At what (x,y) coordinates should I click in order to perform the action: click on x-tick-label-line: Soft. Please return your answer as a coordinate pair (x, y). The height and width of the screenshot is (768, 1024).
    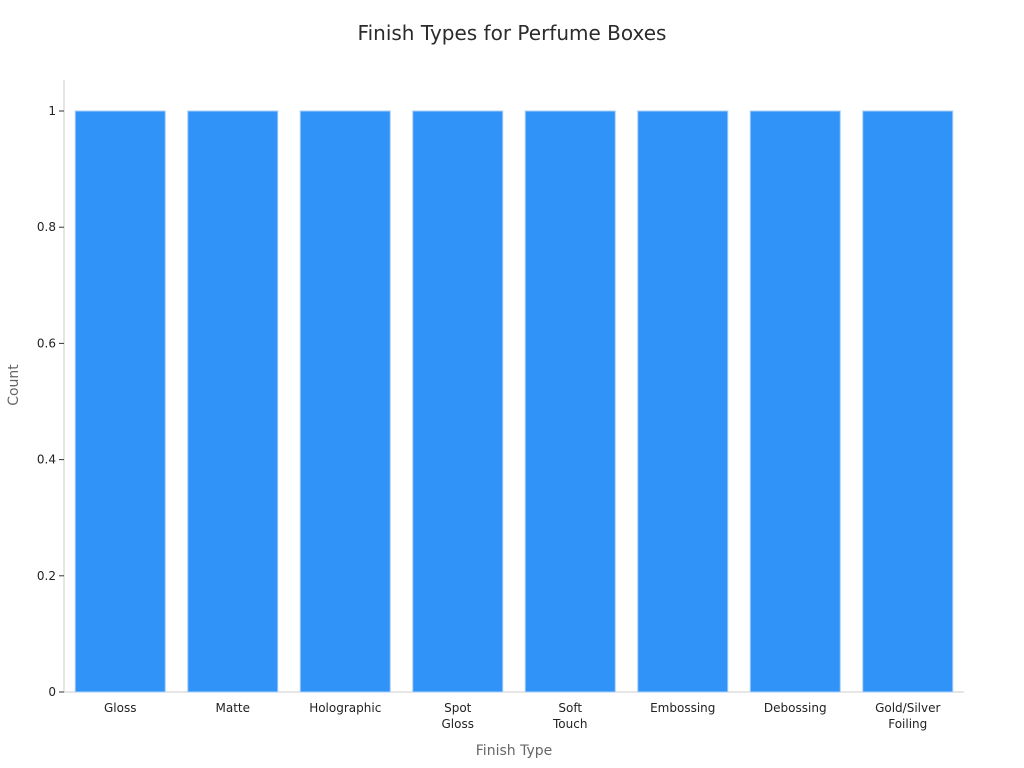
    Looking at the image, I should click on (570, 708).